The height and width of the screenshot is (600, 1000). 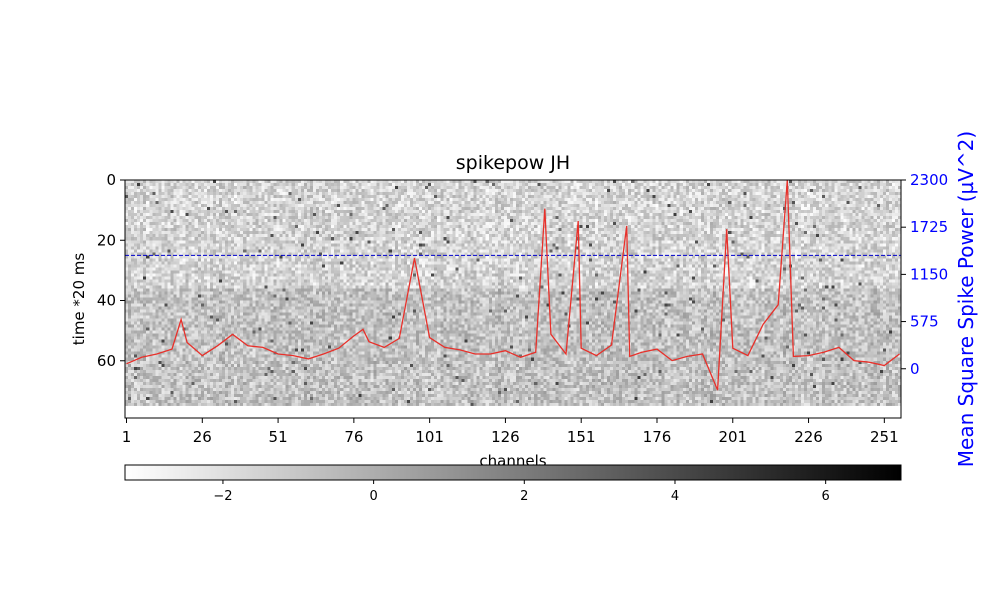 What do you see at coordinates (966, 299) in the screenshot?
I see `y2-axis-label: Mean Square Spike Power (µV^2)` at bounding box center [966, 299].